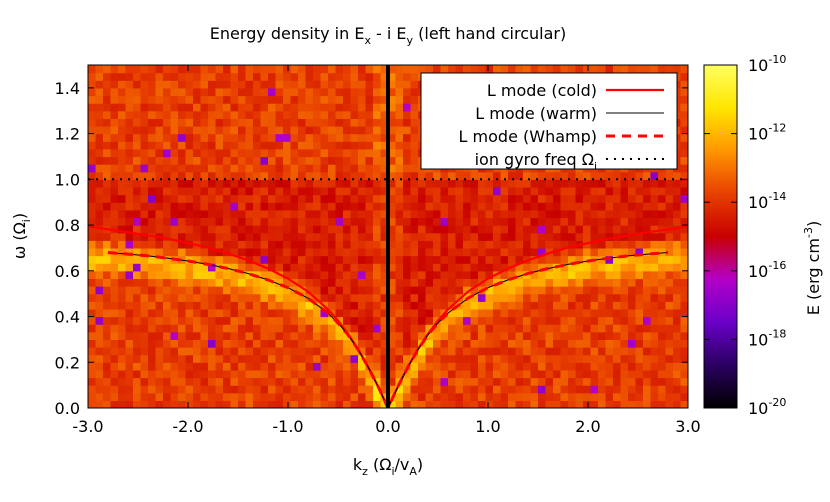  Describe the element at coordinates (21, 236) in the screenshot. I see `y-axis-label: ω (Ωi)` at that location.